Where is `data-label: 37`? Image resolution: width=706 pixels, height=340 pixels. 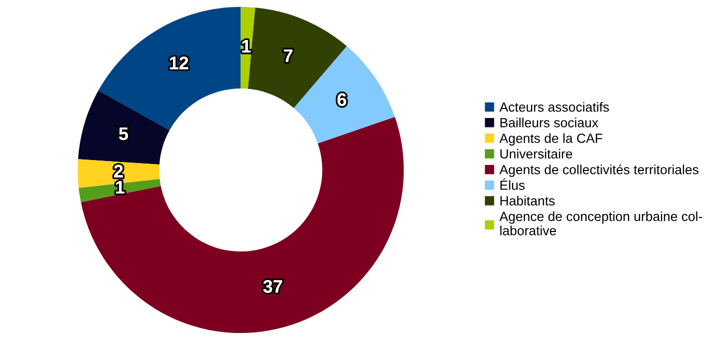 data-label: 37 is located at coordinates (272, 286).